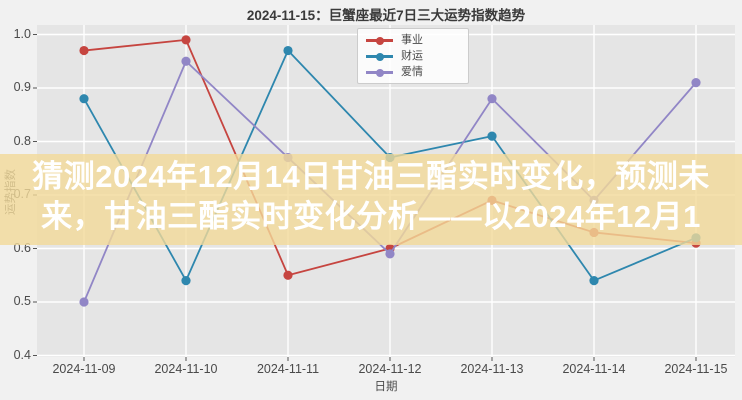 The height and width of the screenshot is (400, 742). I want to click on legend-item-财运: 财运, so click(413, 56).